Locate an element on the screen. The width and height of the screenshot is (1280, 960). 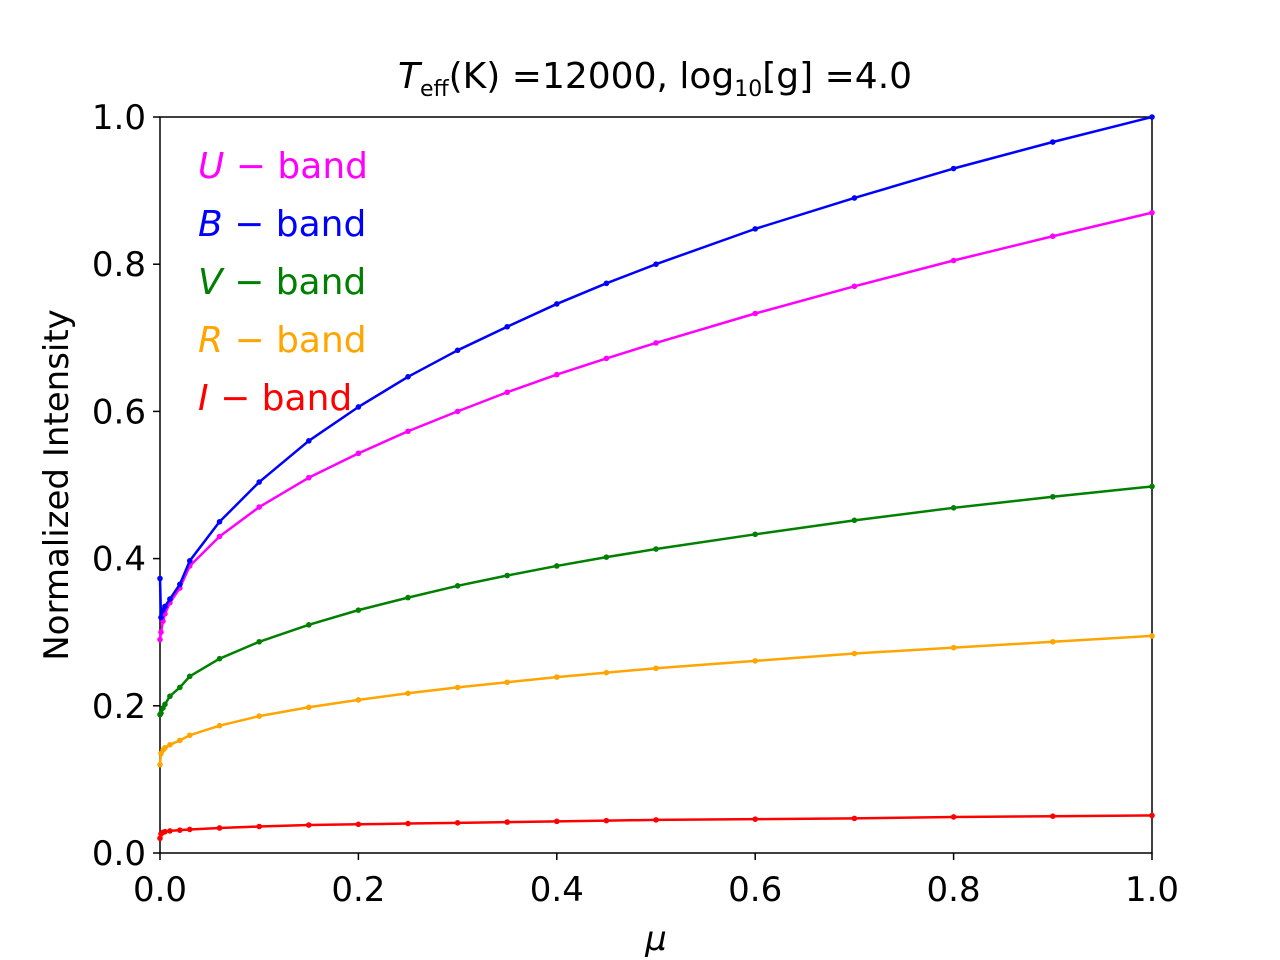
x-tick-label: 1.0 is located at coordinates (1152, 890).